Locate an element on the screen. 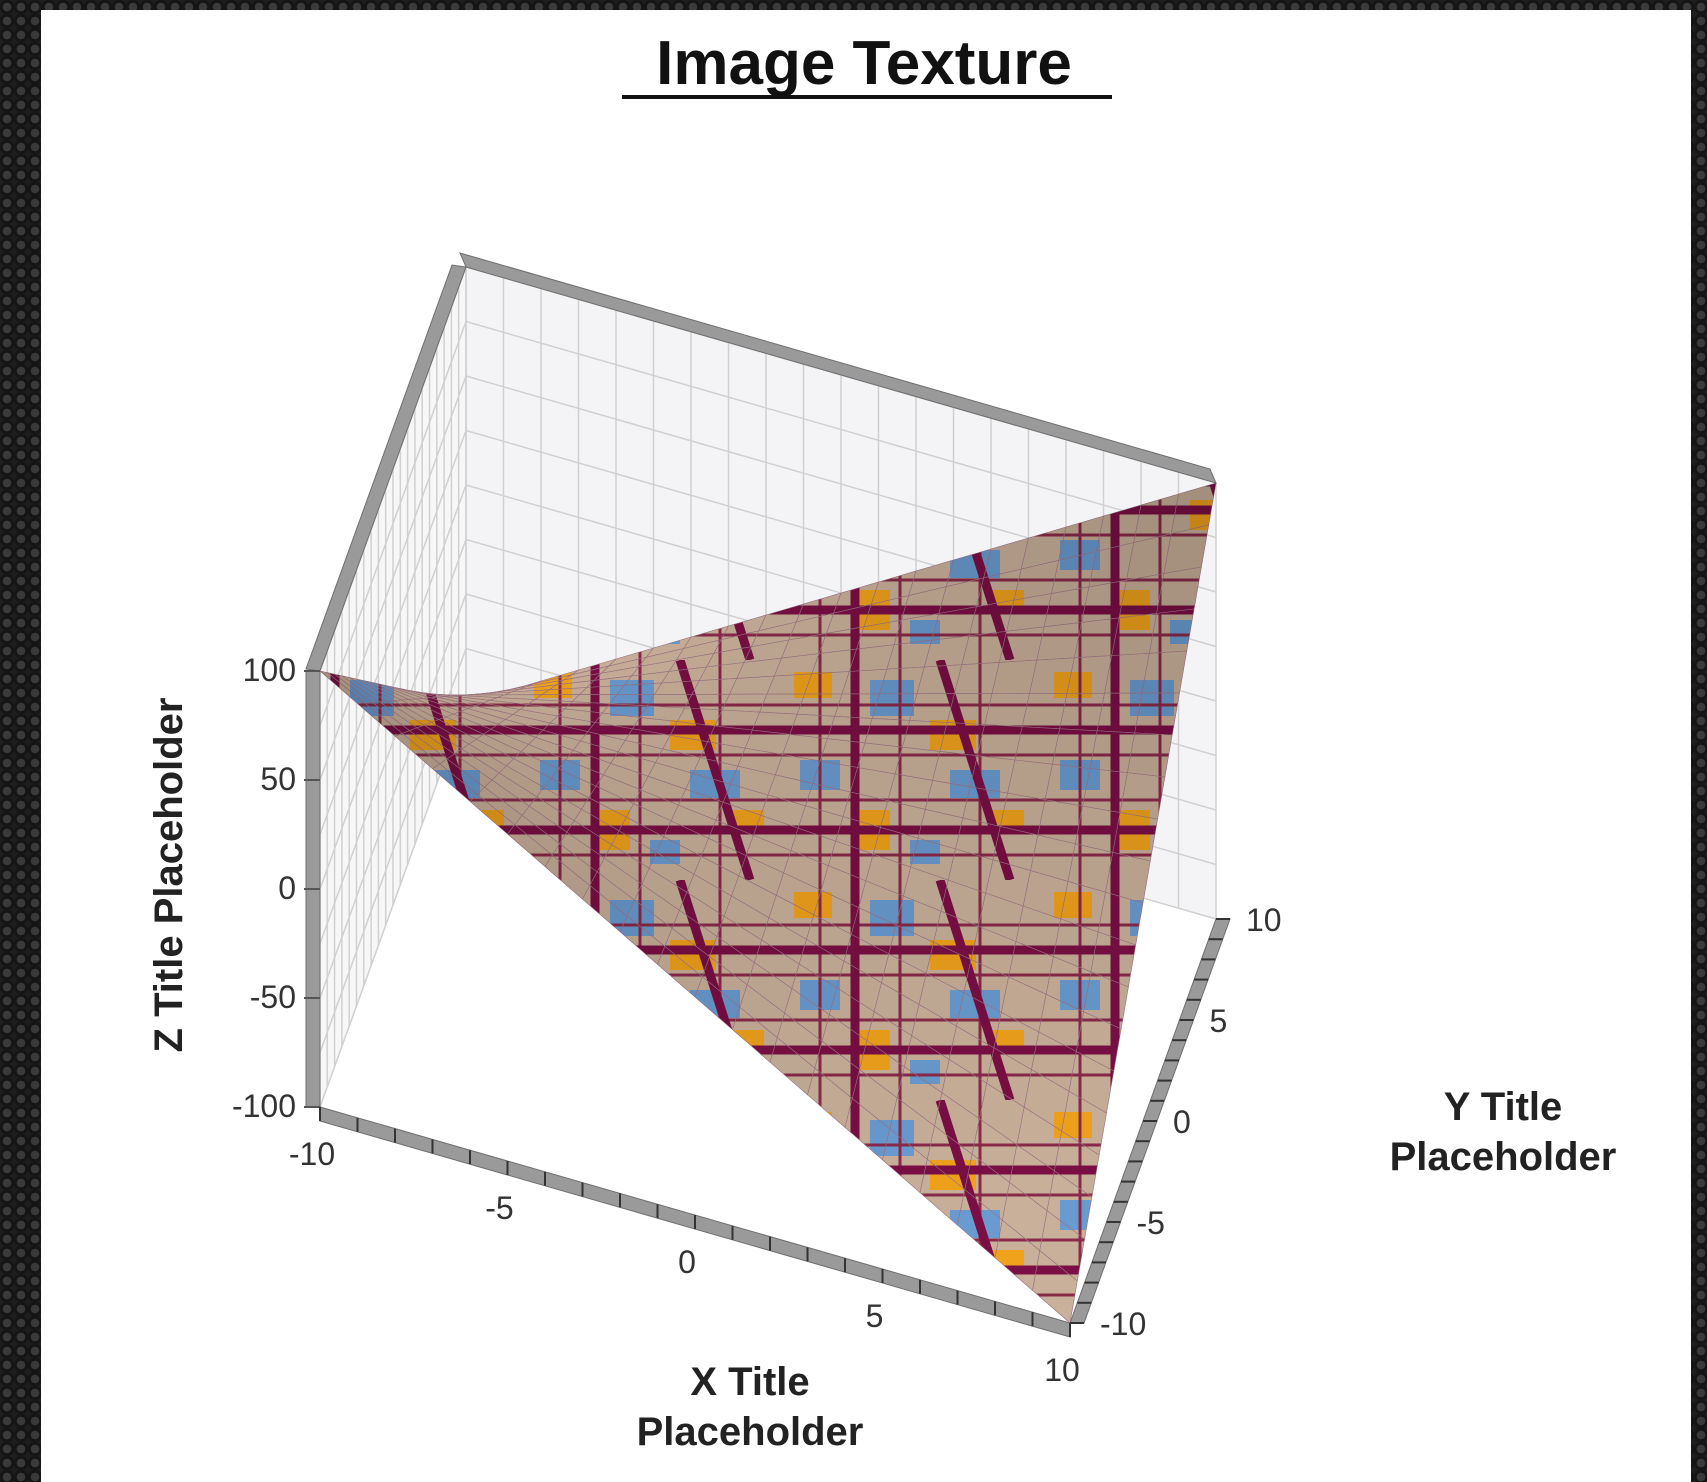 The image size is (1707, 1482). y-tick-label: 10 is located at coordinates (1264, 920).